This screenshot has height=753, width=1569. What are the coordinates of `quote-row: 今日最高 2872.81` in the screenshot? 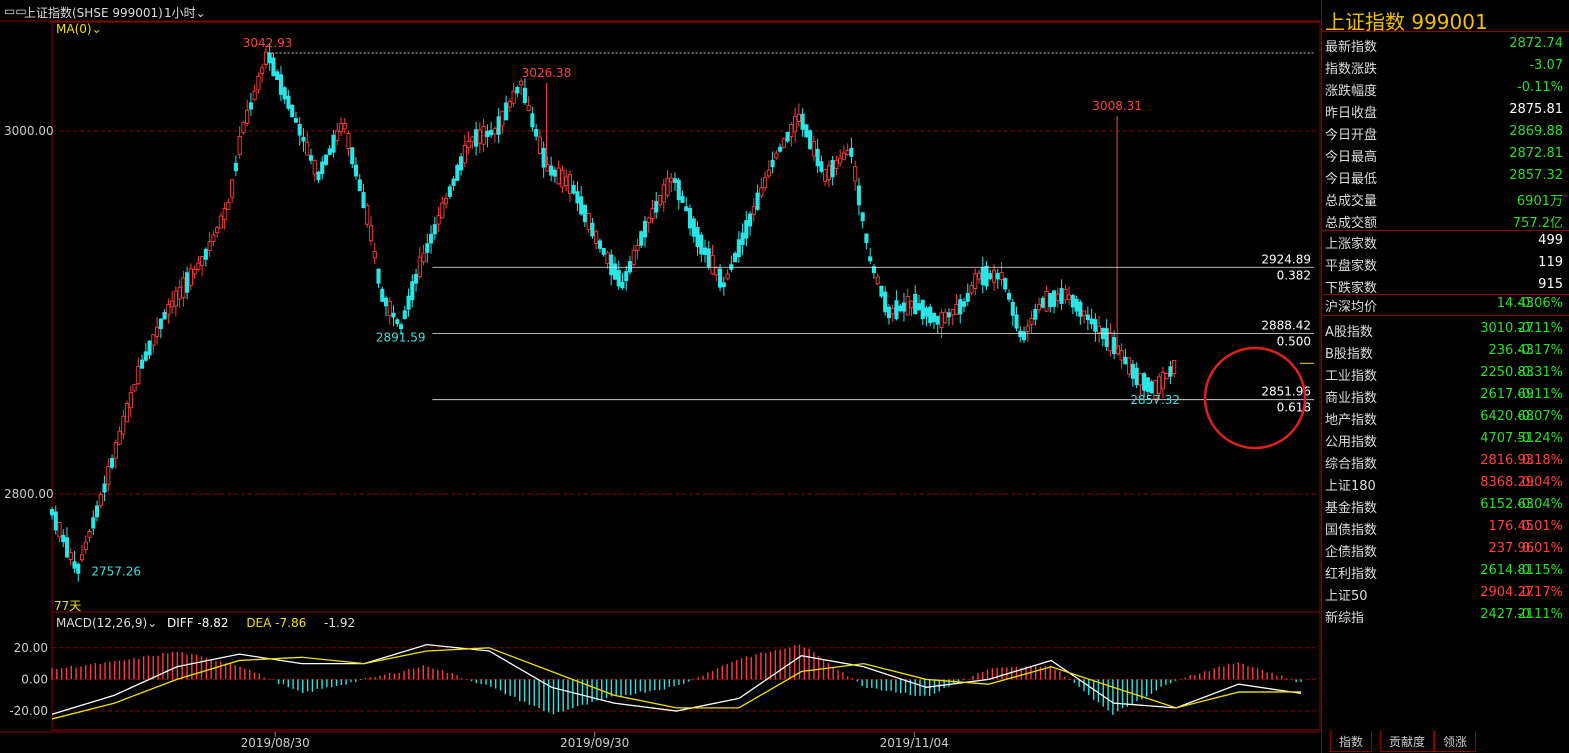 It's located at (1443, 154).